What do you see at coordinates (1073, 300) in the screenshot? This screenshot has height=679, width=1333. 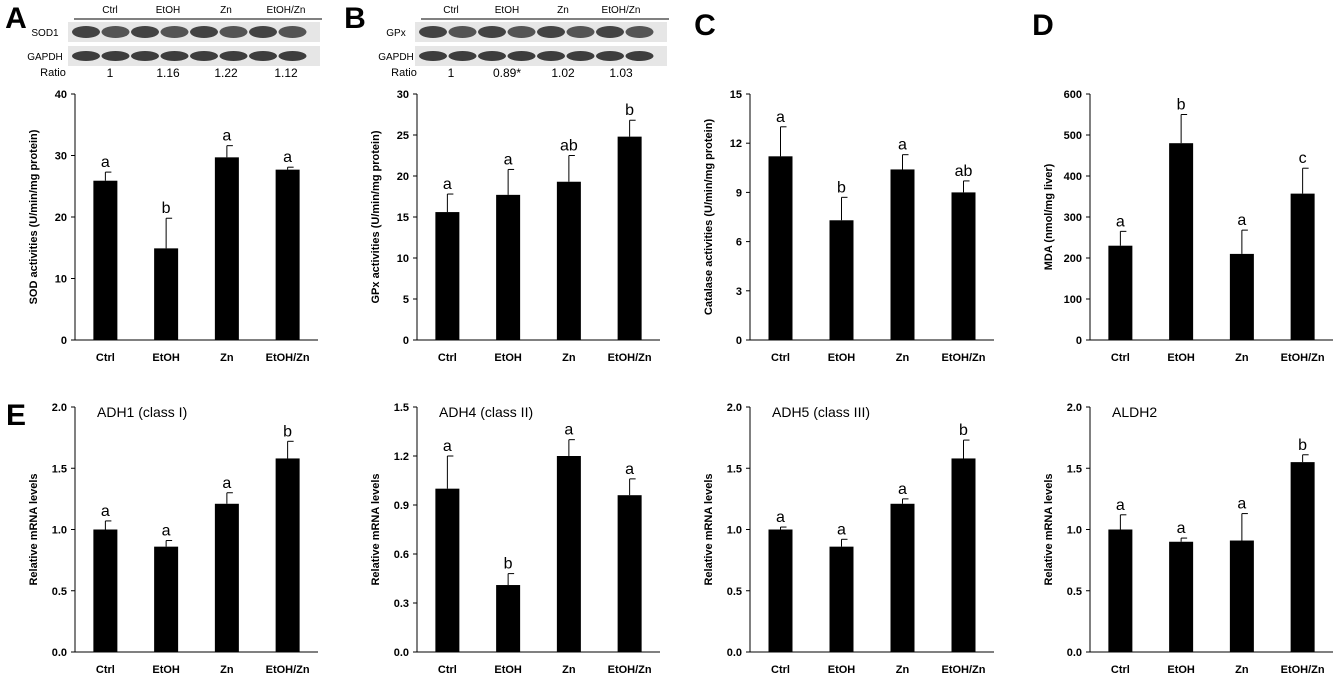 I see `y-tick-label: 100` at bounding box center [1073, 300].